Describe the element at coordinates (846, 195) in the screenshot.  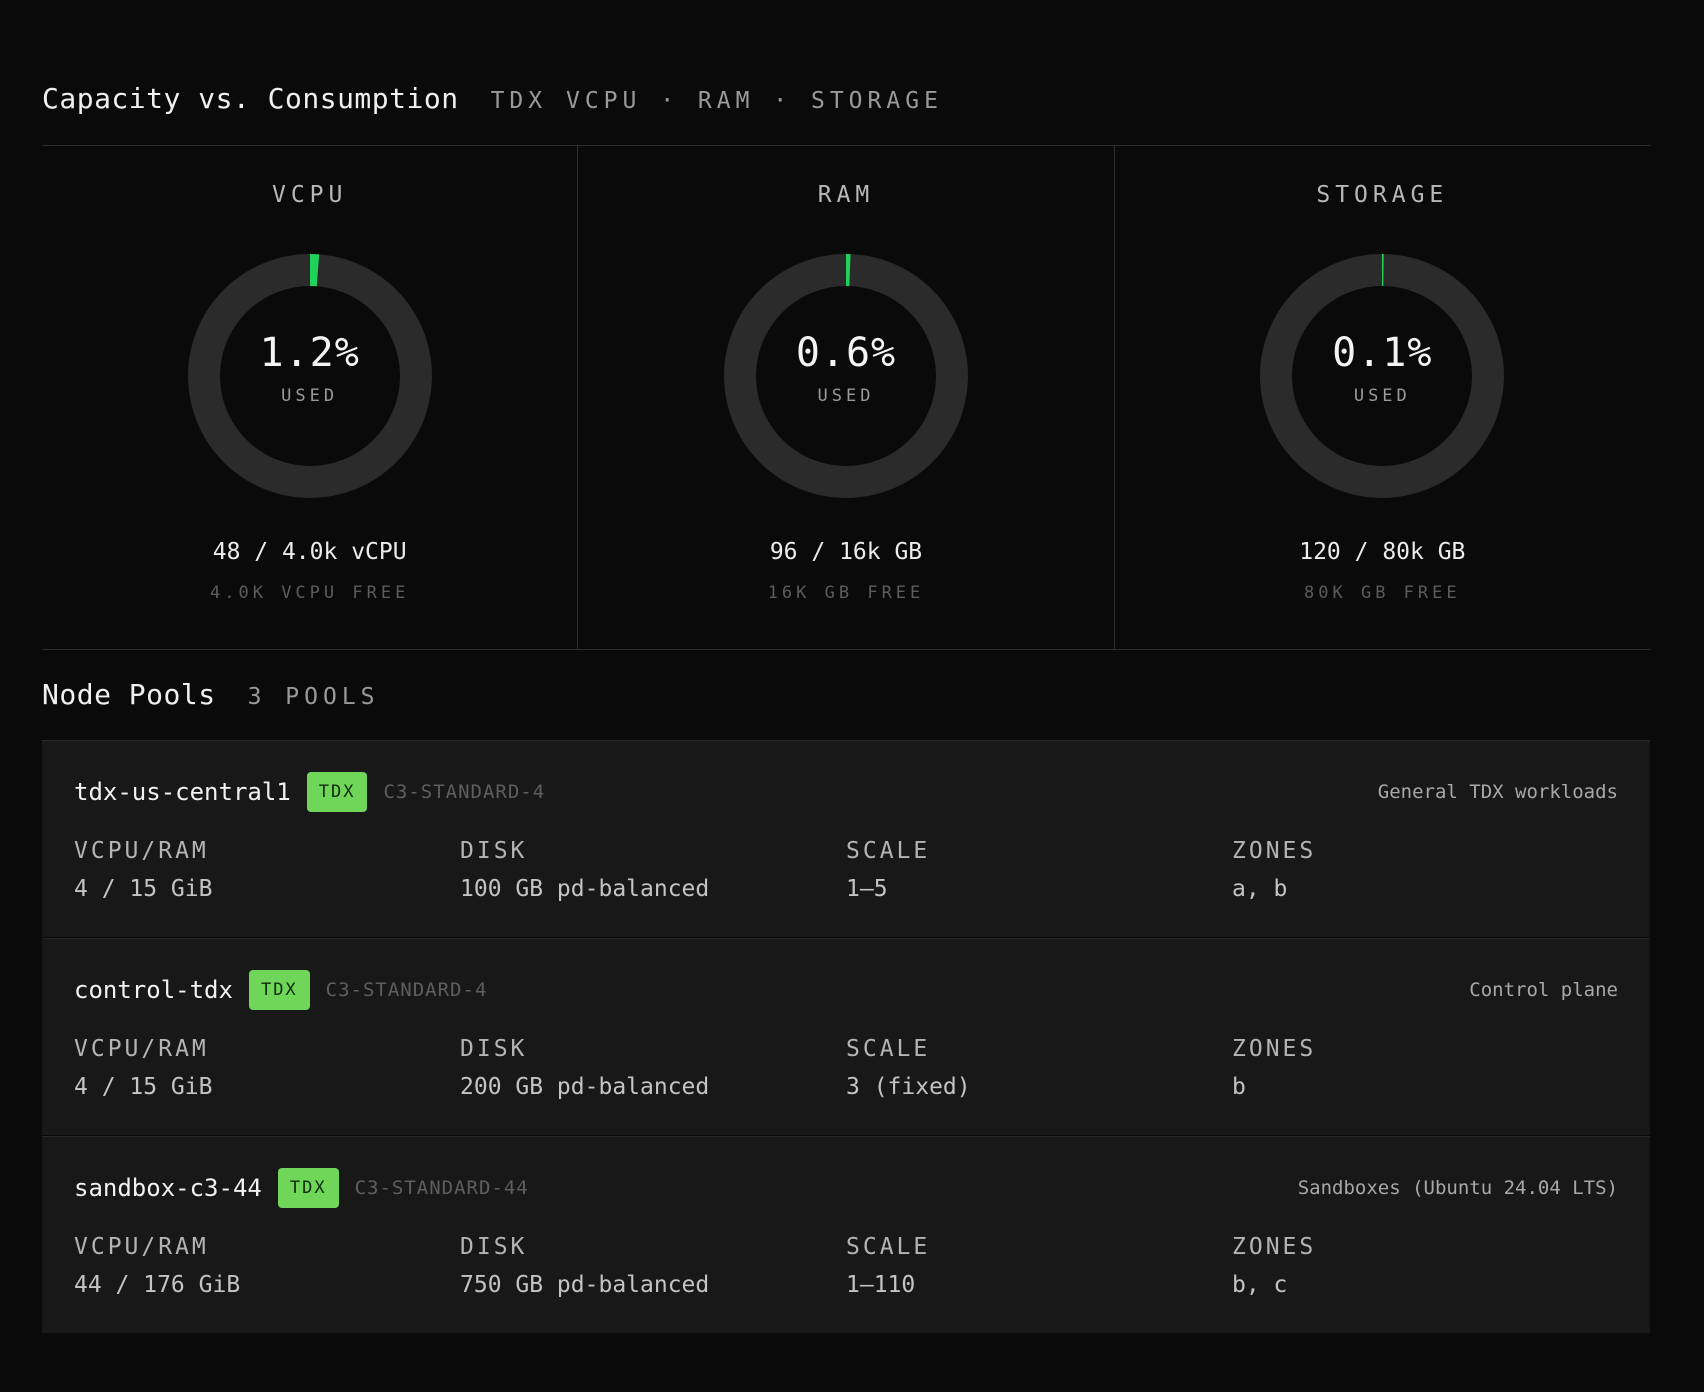
I see `gauge-label: RAM` at that location.